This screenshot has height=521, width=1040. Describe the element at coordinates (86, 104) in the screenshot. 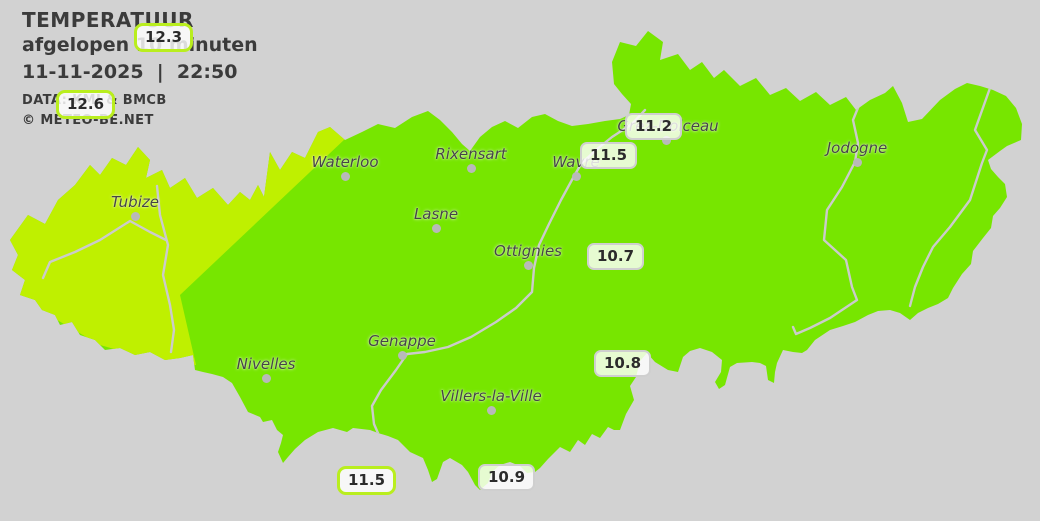

I see `temperature-badge: 12.6` at that location.